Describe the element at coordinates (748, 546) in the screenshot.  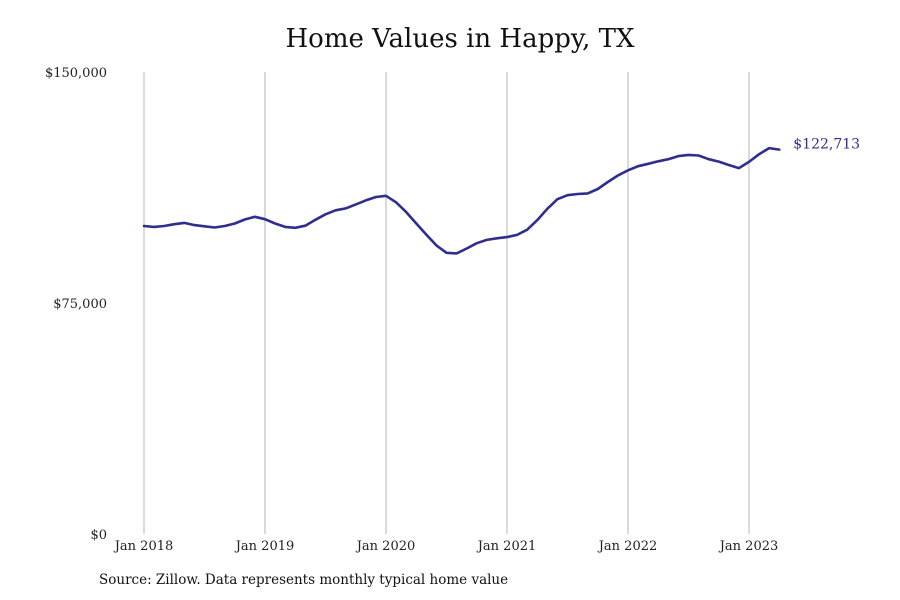
I see `x-tick-label: Jan 2023` at that location.